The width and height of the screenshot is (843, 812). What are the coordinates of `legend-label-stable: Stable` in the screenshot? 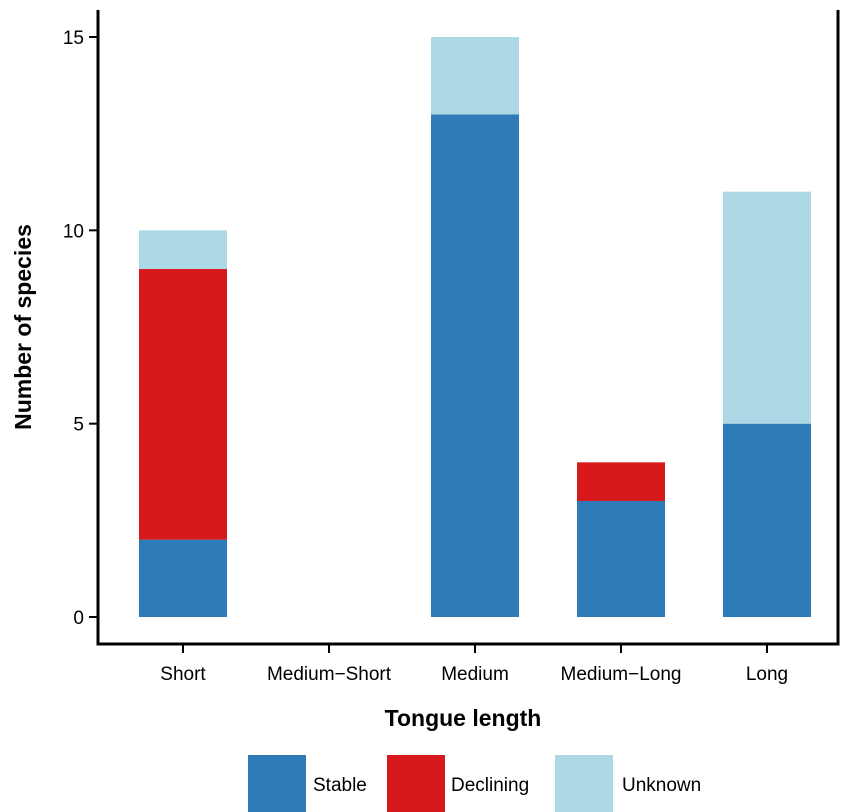 It's located at (340, 785).